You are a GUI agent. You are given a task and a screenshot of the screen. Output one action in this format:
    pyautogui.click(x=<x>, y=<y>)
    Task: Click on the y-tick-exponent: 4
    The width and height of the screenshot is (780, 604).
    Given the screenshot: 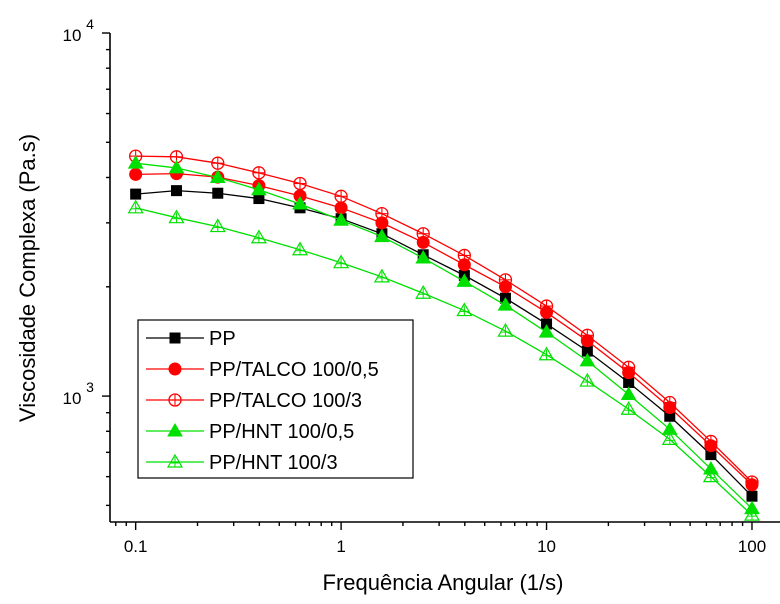 What is the action you would take?
    pyautogui.click(x=90, y=24)
    